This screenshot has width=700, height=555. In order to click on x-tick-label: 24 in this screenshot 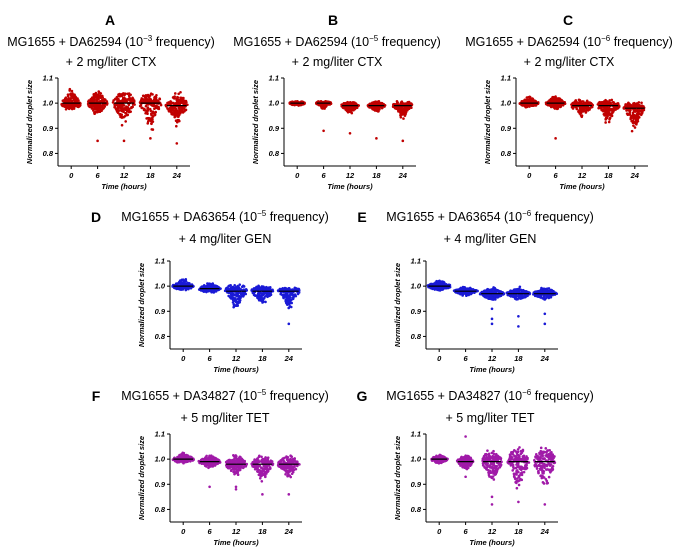, I will do `click(403, 175)`.